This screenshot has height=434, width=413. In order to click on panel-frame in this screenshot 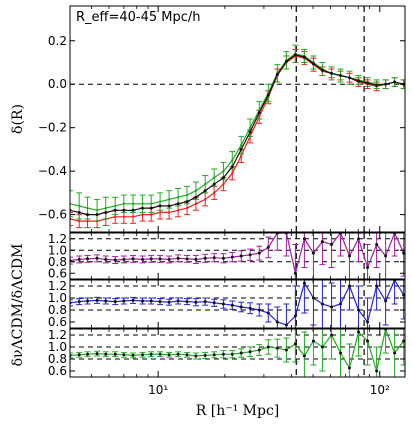, I will do `click(237, 304)`.